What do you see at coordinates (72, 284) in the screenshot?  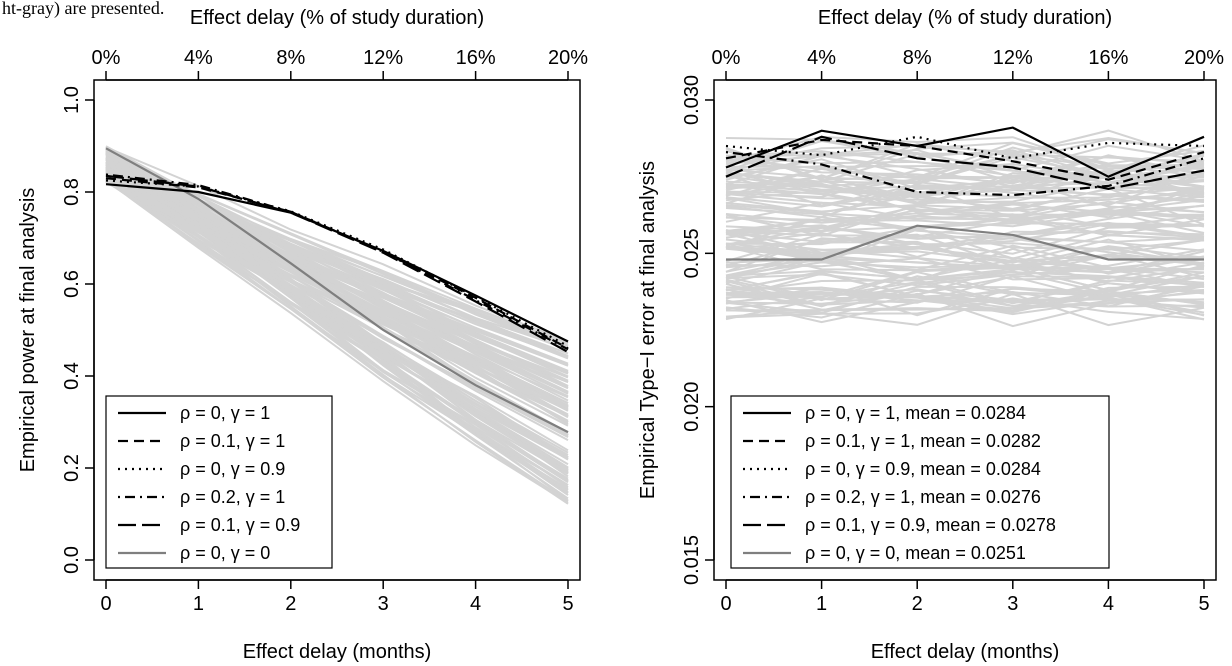 I see `y-tick-label: 0.6` at bounding box center [72, 284].